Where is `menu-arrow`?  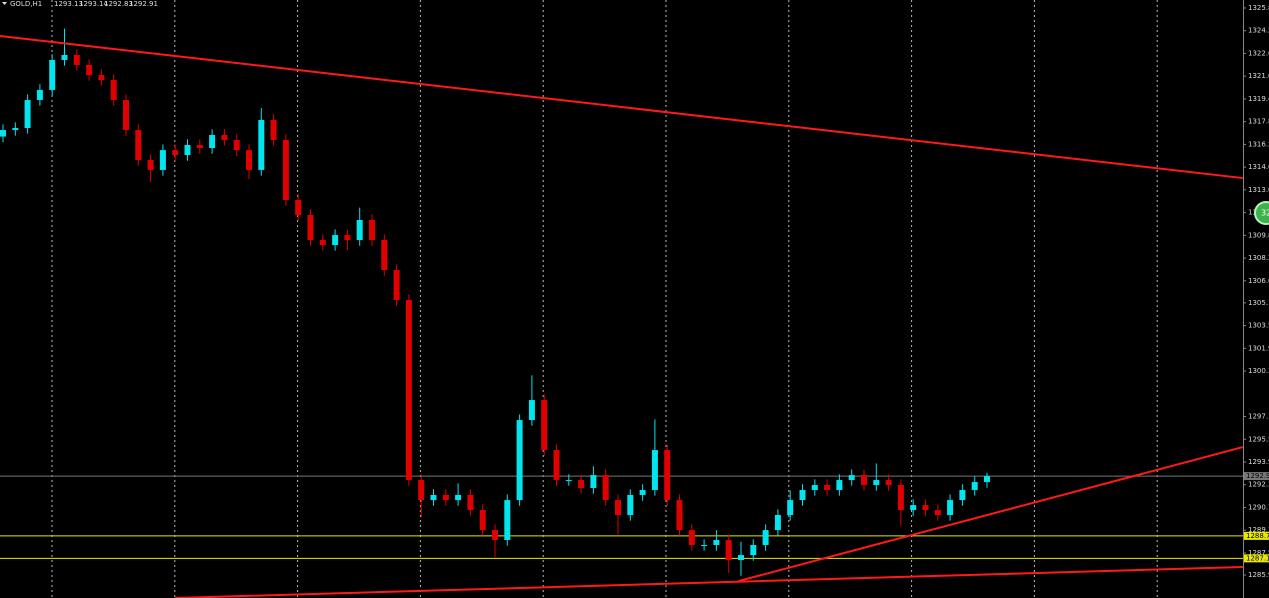 menu-arrow is located at coordinates (4, 3).